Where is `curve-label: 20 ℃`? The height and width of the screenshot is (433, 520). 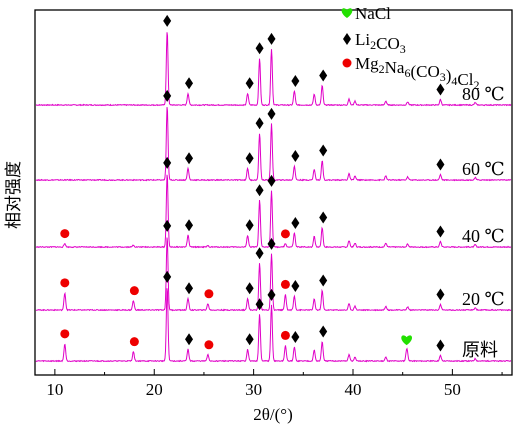 curve-label: 20 ℃ is located at coordinates (483, 299).